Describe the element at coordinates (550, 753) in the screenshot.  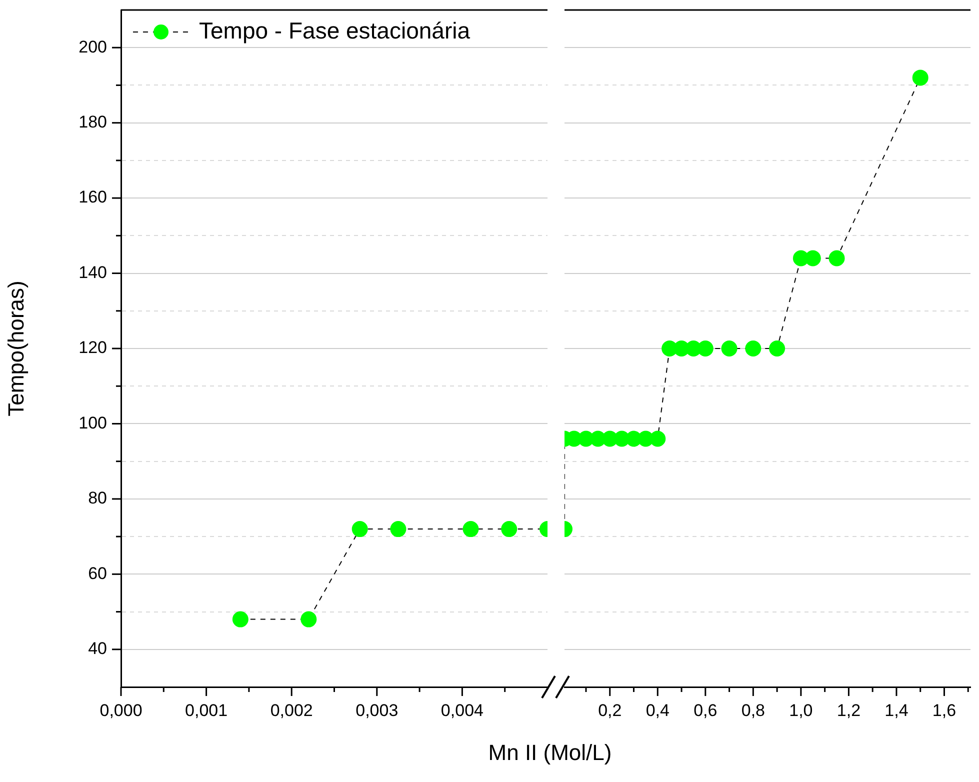
I see `x-axis-title: Mn II (Mol/L)` at that location.